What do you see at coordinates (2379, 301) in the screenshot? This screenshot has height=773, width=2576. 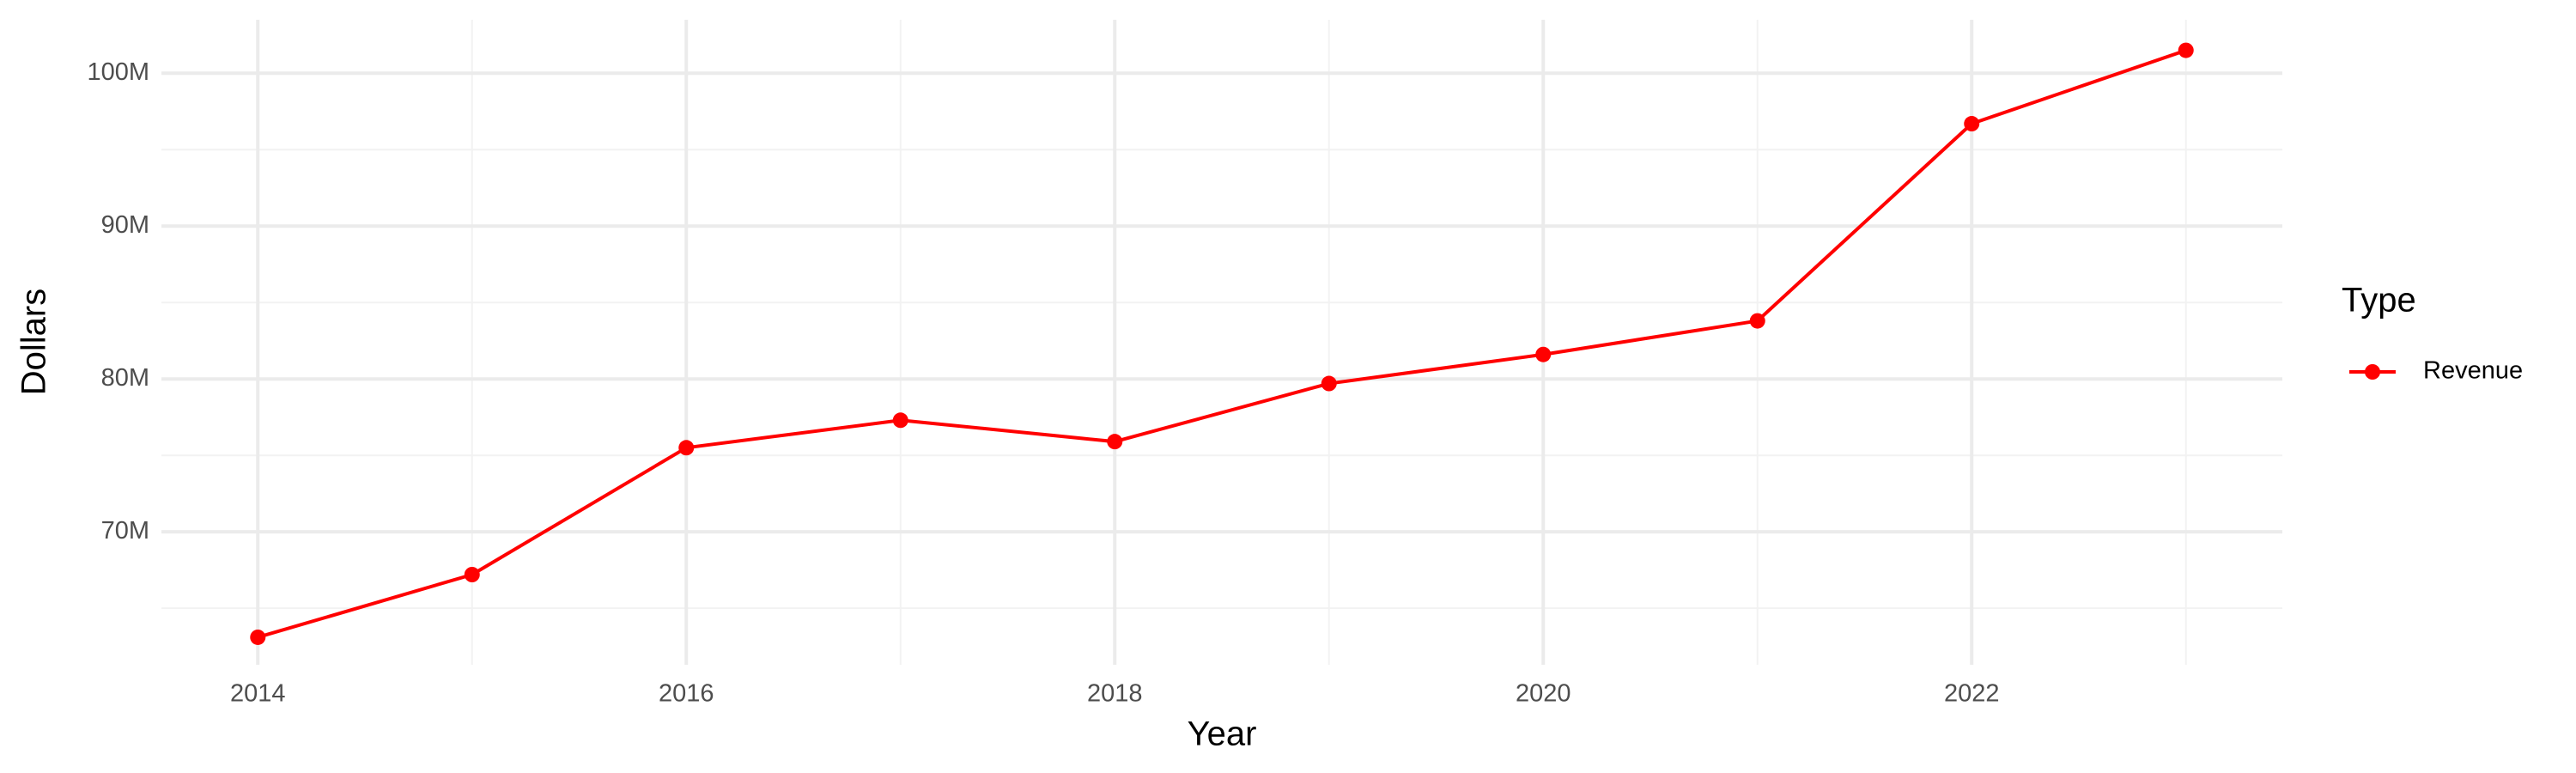 I see `legend-title: Type` at bounding box center [2379, 301].